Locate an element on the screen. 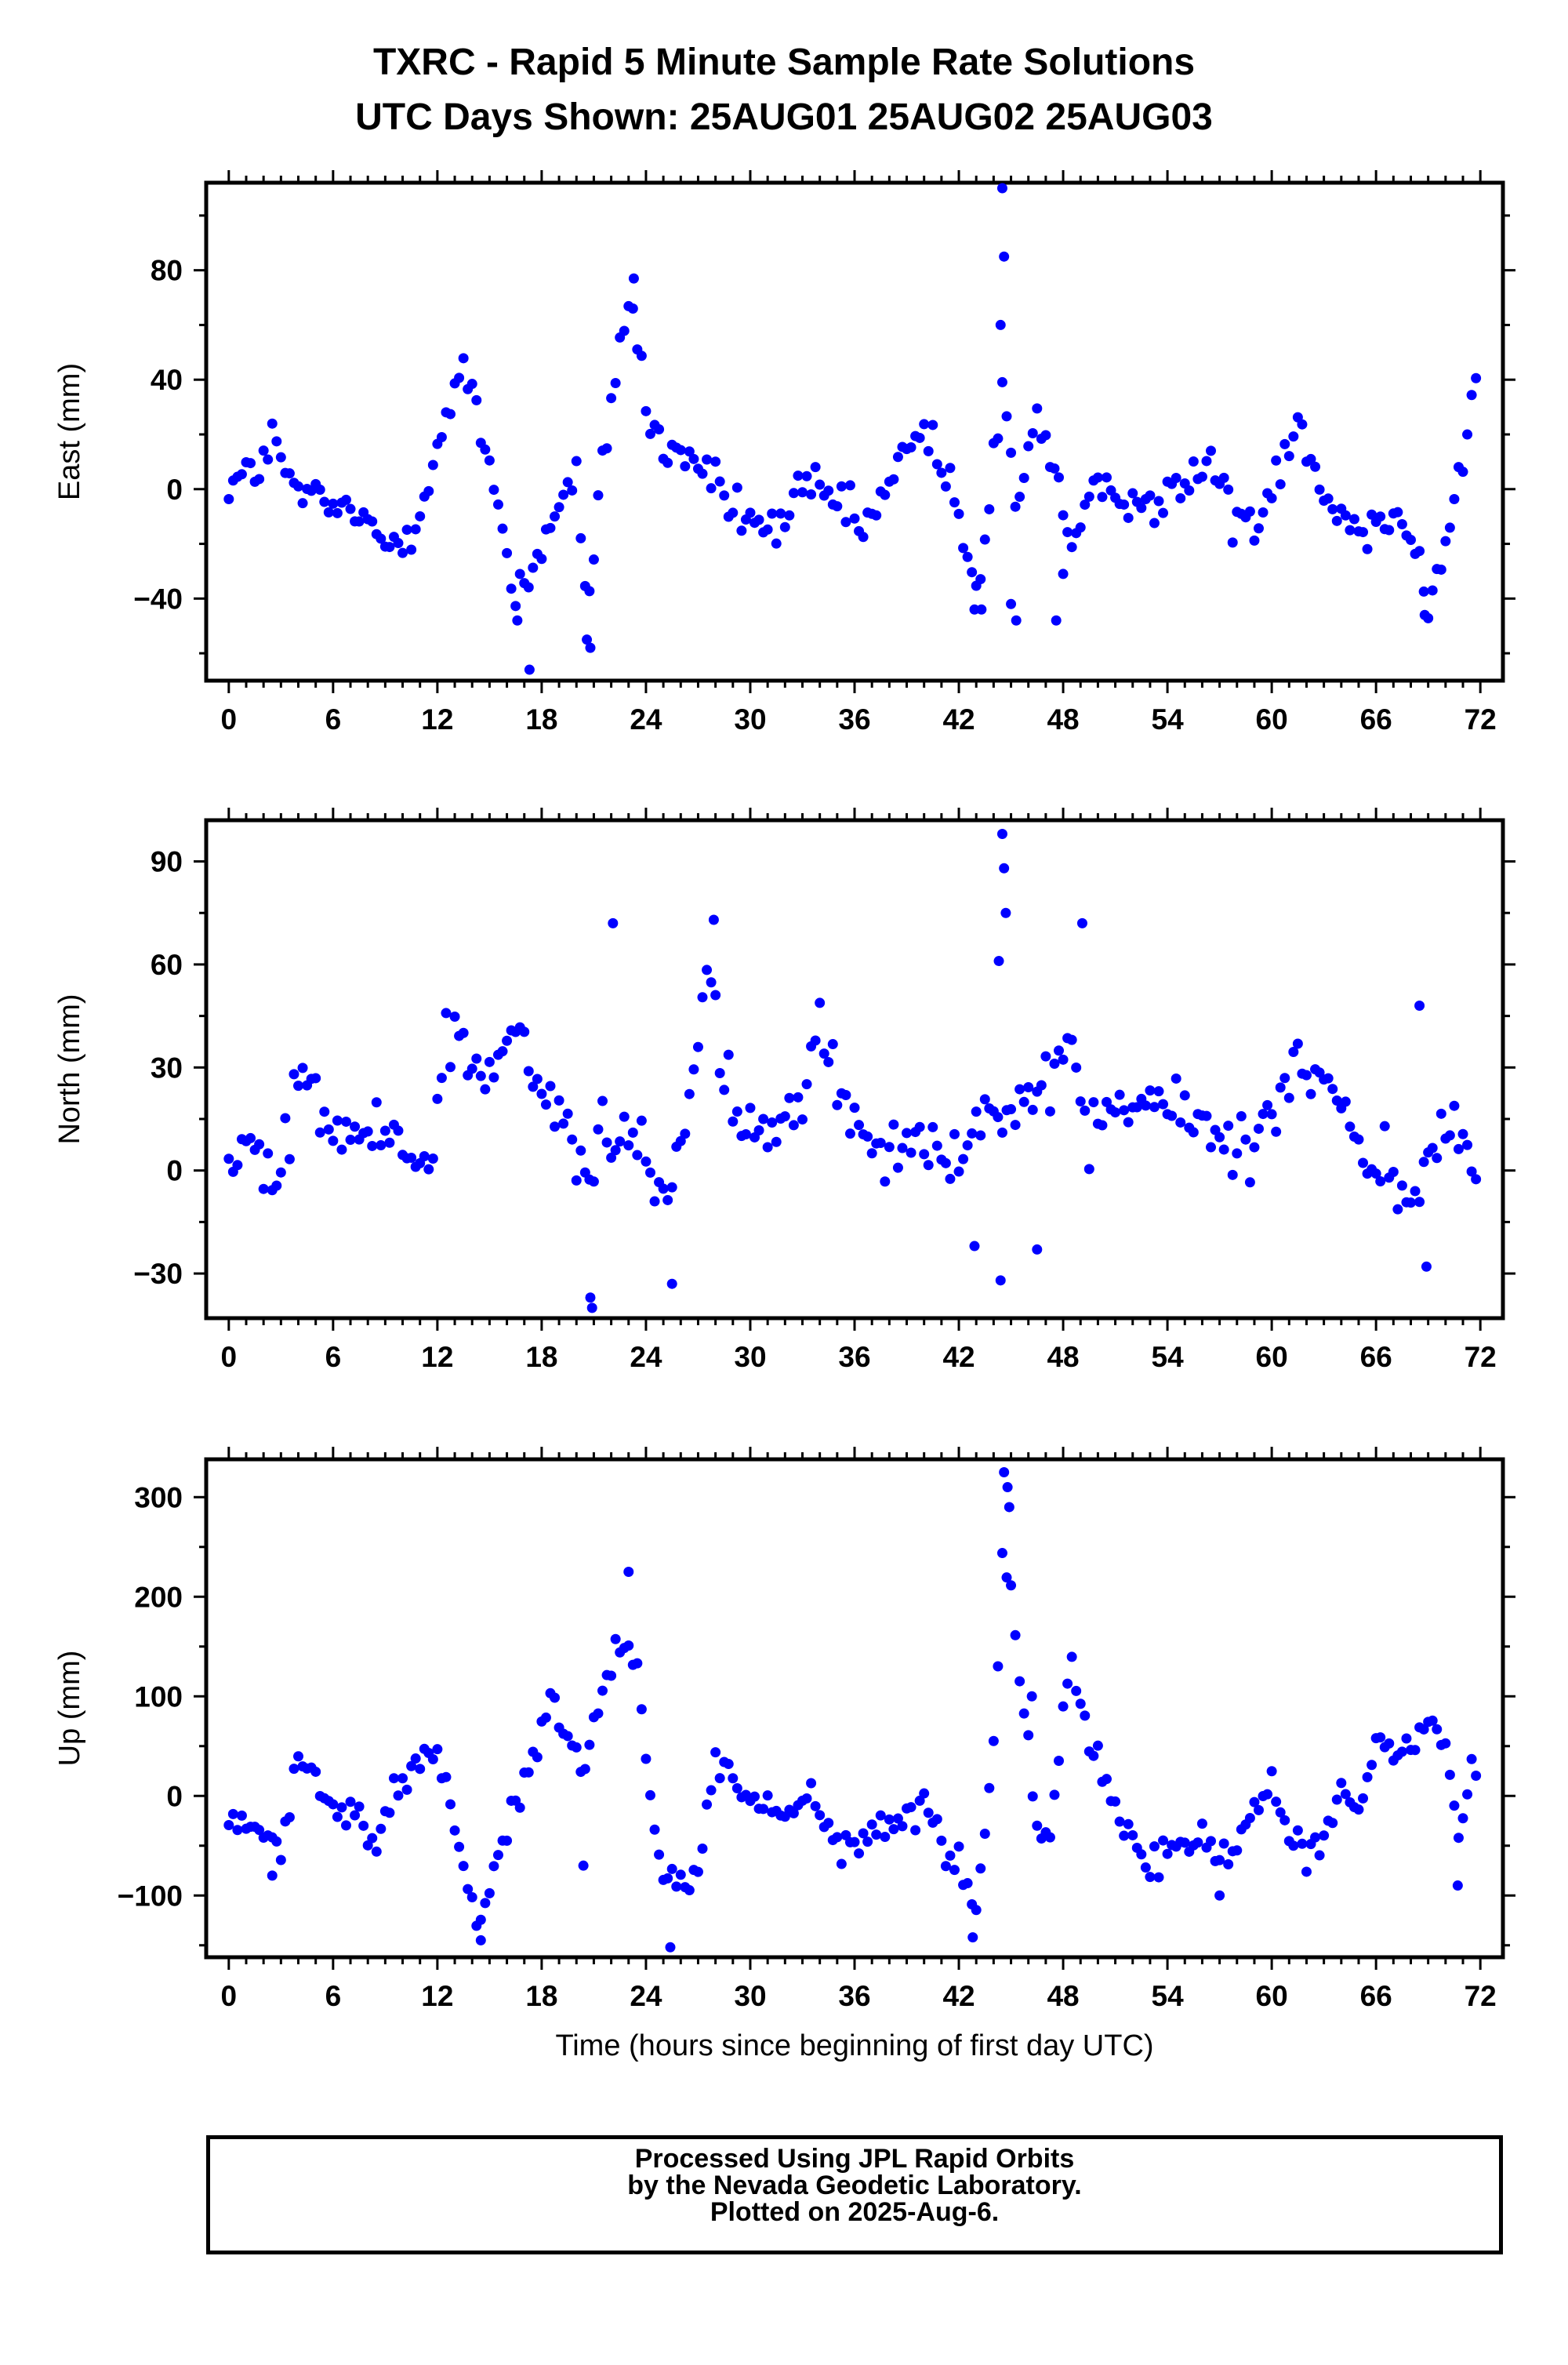 Image resolution: width=1568 pixels, height=2365 pixels. y-tick-label: 0 is located at coordinates (174, 1796).